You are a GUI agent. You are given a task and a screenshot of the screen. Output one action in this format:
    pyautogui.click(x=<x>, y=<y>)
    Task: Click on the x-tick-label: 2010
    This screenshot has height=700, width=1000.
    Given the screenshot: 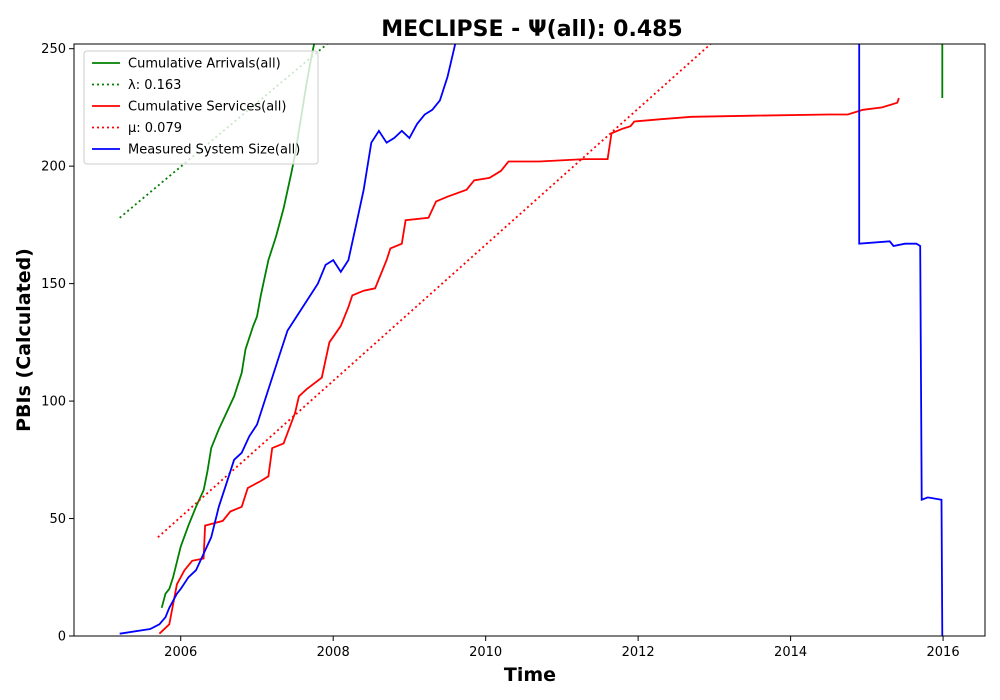 What is the action you would take?
    pyautogui.click(x=485, y=652)
    